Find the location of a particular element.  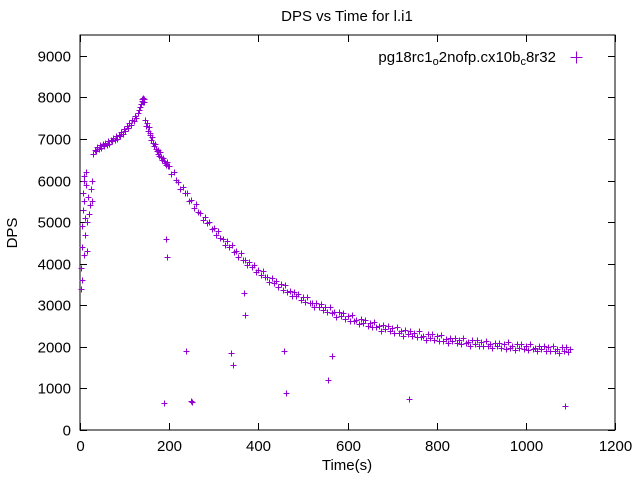

chart-title: DPS vs Time for l.i1 is located at coordinates (347, 16).